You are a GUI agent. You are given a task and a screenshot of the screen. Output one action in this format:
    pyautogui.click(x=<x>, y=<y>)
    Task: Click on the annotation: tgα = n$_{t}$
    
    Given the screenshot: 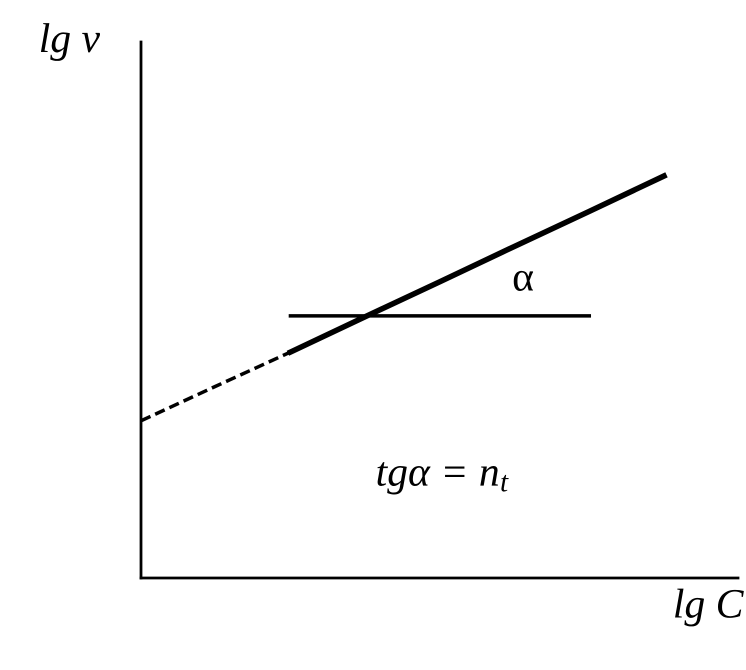 What is the action you would take?
    pyautogui.click(x=443, y=478)
    